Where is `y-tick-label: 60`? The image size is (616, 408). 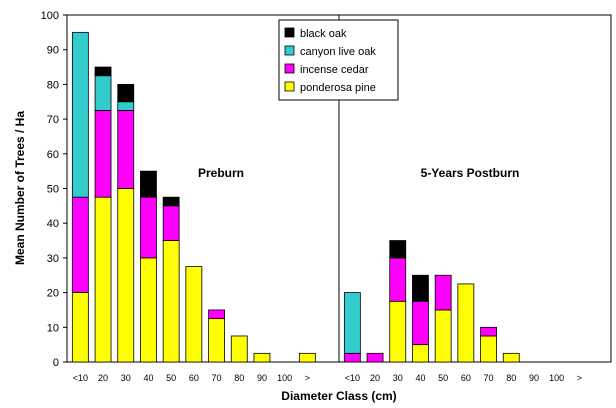
y-tick-label: 60 is located at coordinates (53, 155).